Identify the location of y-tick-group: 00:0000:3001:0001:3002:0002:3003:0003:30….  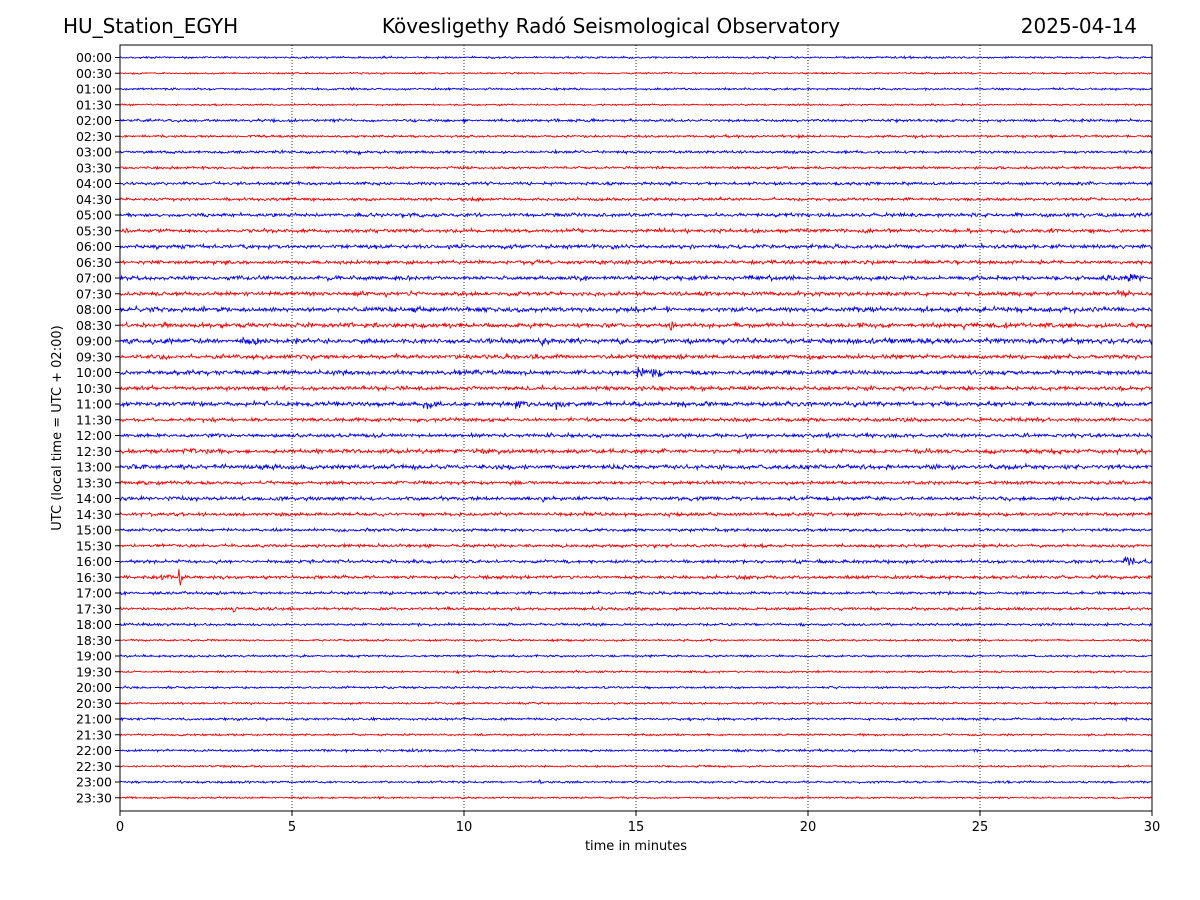
(98, 427).